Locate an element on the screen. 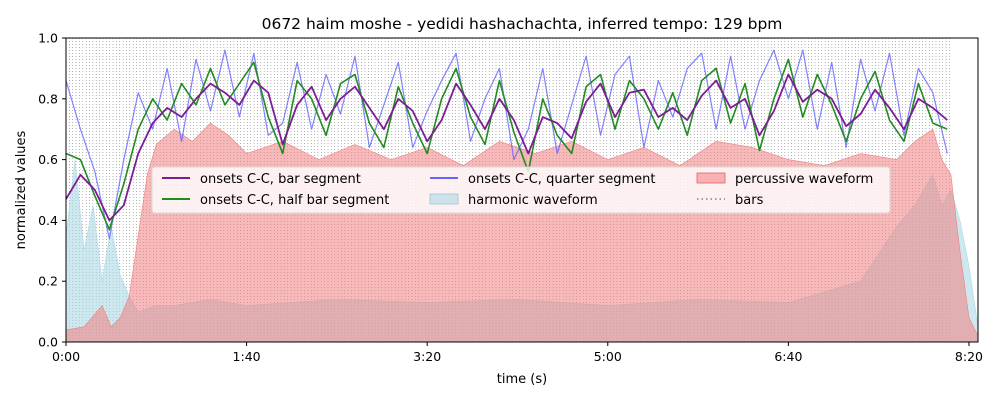 The width and height of the screenshot is (1000, 400). y-tick-label: 0.0 is located at coordinates (48, 342).